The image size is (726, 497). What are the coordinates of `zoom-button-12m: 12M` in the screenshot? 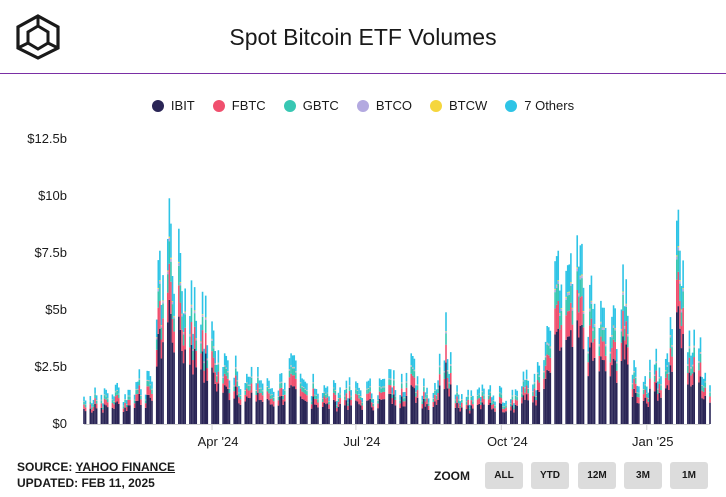 It's located at (597, 475).